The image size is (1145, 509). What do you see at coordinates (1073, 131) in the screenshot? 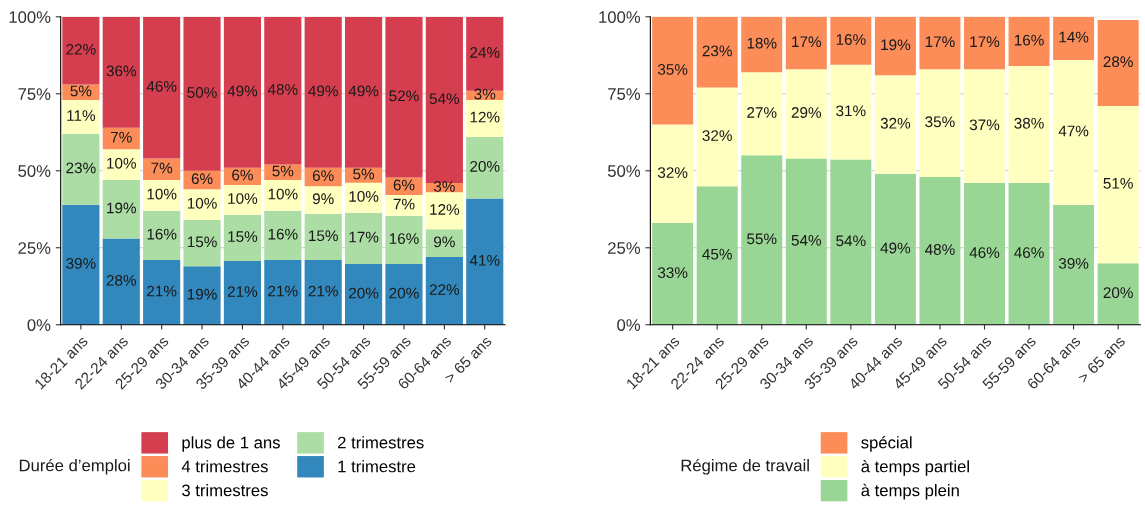
I see `data-label: 47%` at bounding box center [1073, 131].